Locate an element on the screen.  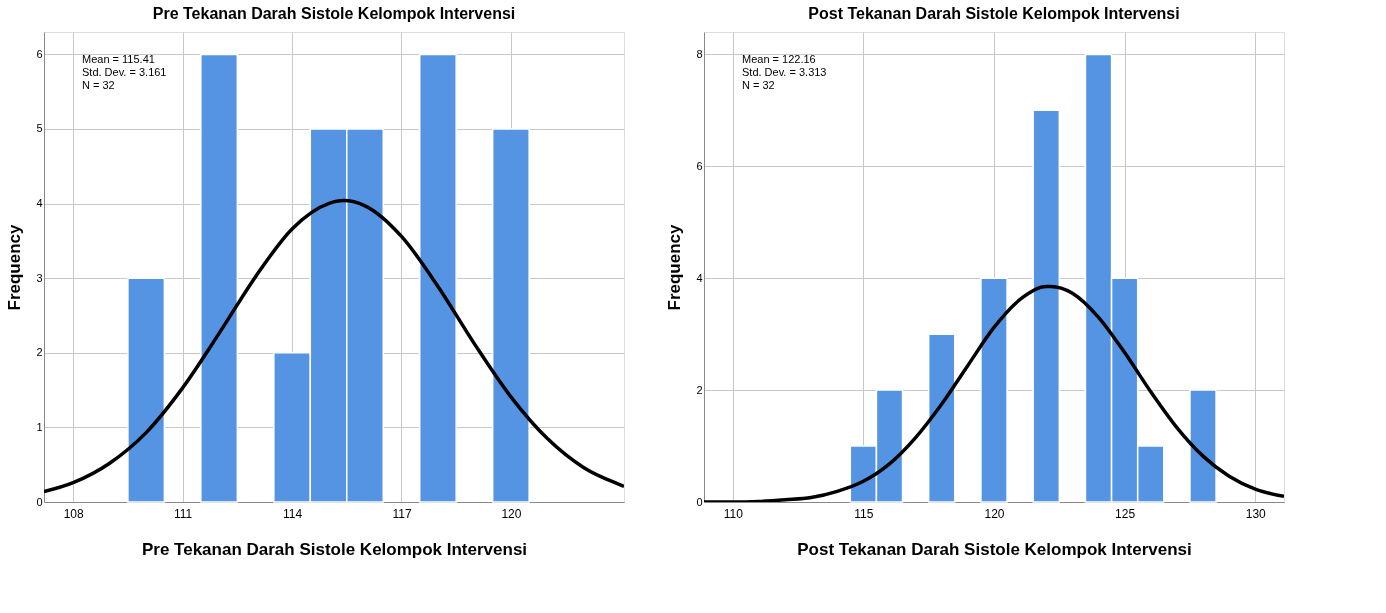
x-tick-label: 117 is located at coordinates (402, 513).